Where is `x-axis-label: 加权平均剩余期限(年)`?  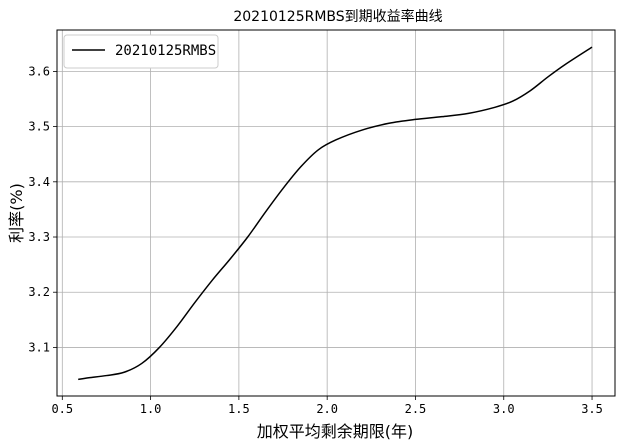
x-axis-label: 加权平均剩余期限(年) is located at coordinates (335, 431).